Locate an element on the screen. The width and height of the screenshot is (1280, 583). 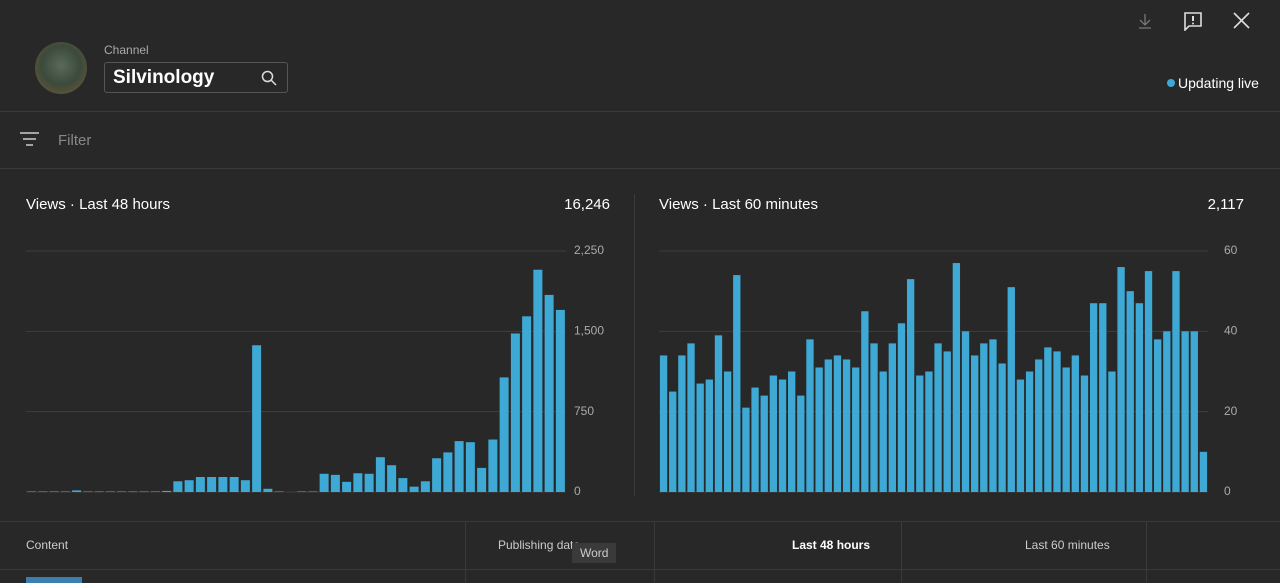
column-header: Publishing date is located at coordinates (539, 545).